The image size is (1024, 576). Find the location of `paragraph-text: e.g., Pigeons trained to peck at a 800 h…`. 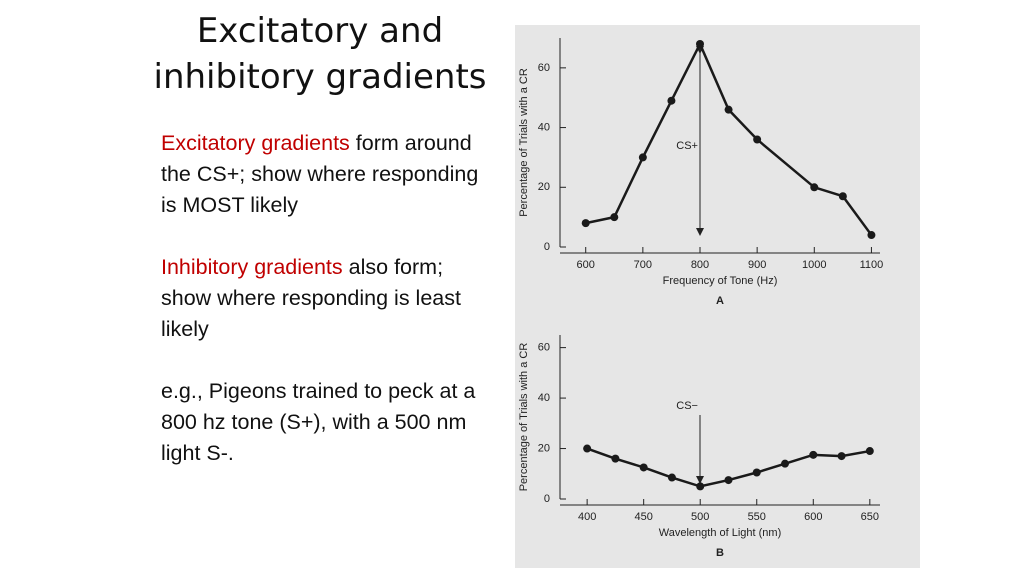

paragraph-text: e.g., Pigeons trained to peck at a 800 h… is located at coordinates (318, 422).